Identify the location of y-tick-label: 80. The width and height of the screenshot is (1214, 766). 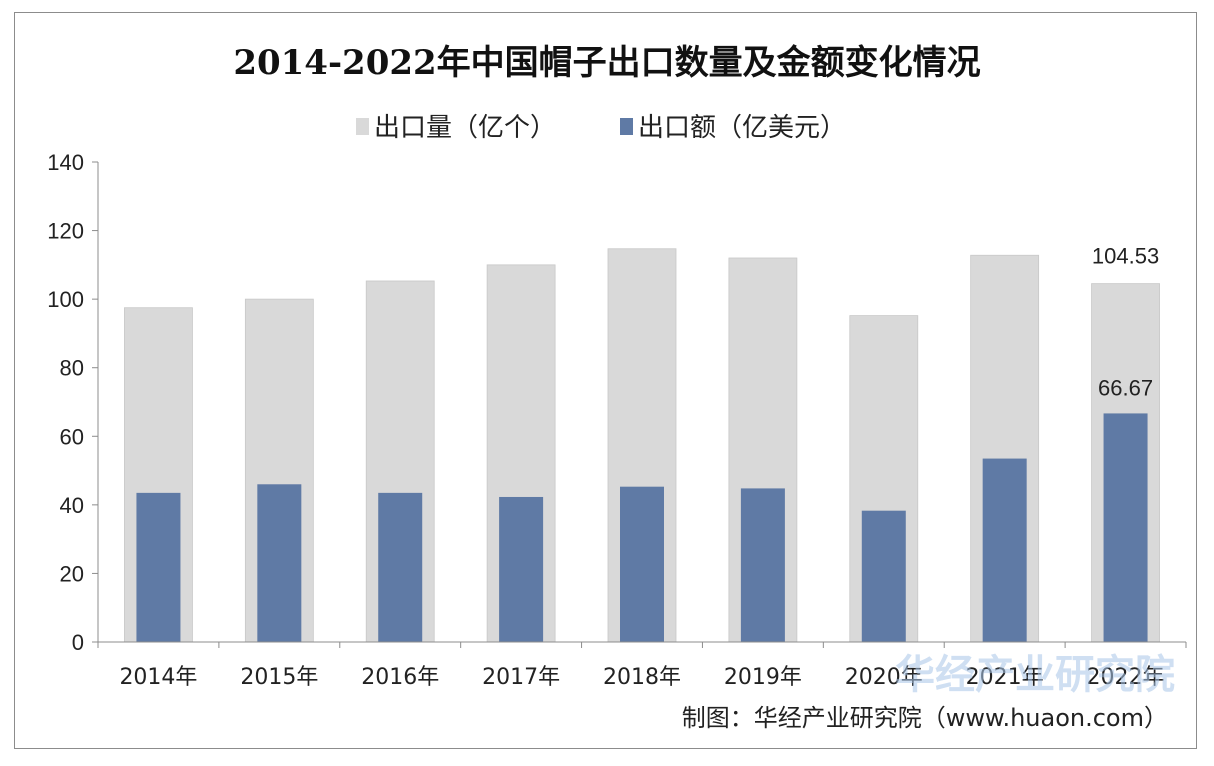
(72, 368).